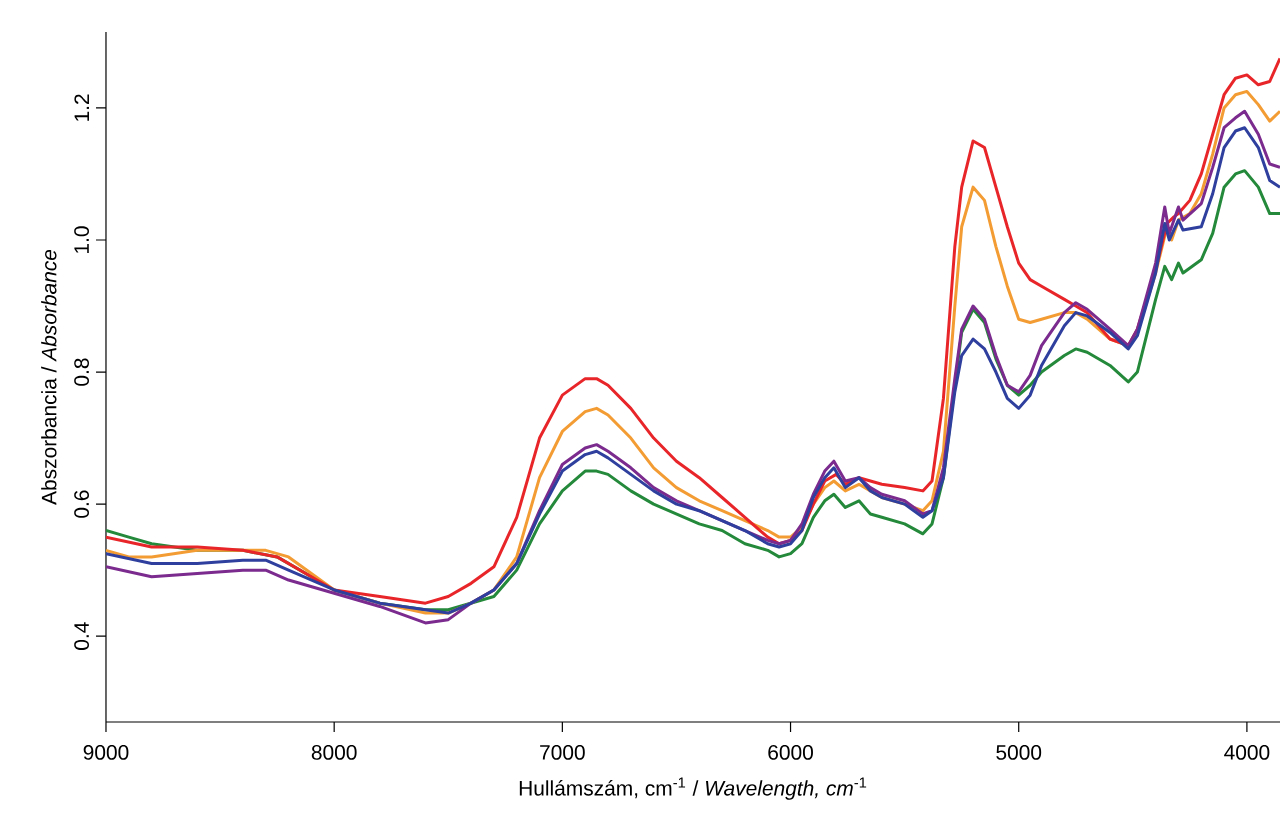  Describe the element at coordinates (81, 239) in the screenshot. I see `y-tick-label: 1.0` at that location.